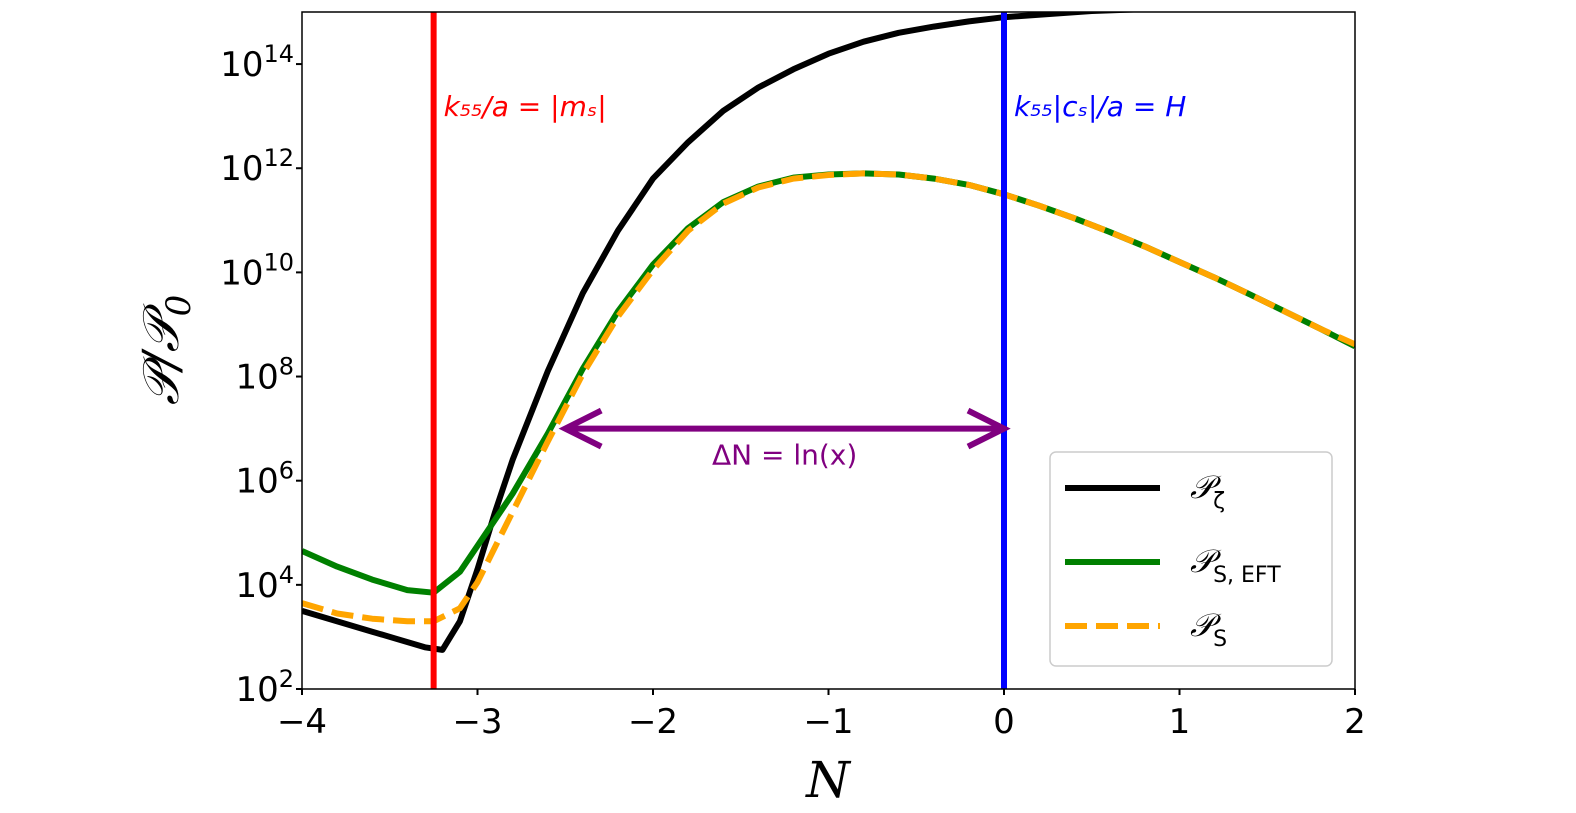  I want to click on vline-label-1: k₅₅|cₛ|/a = H, so click(1100, 106).